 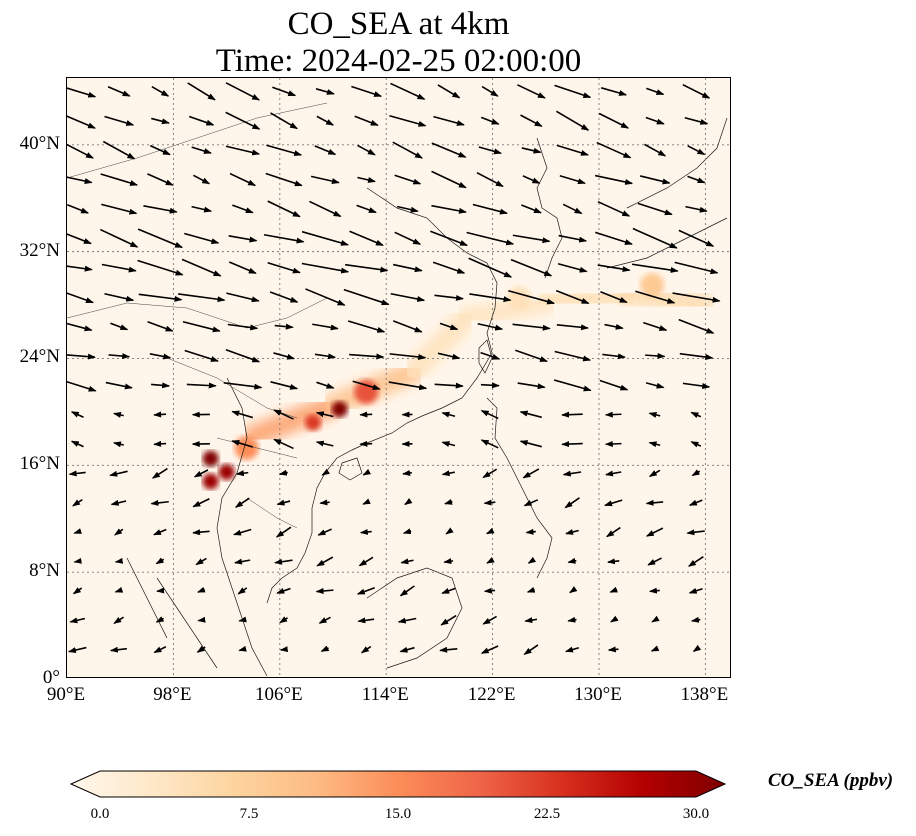 What do you see at coordinates (485, 356) in the screenshot?
I see `coastline-taiwan` at bounding box center [485, 356].